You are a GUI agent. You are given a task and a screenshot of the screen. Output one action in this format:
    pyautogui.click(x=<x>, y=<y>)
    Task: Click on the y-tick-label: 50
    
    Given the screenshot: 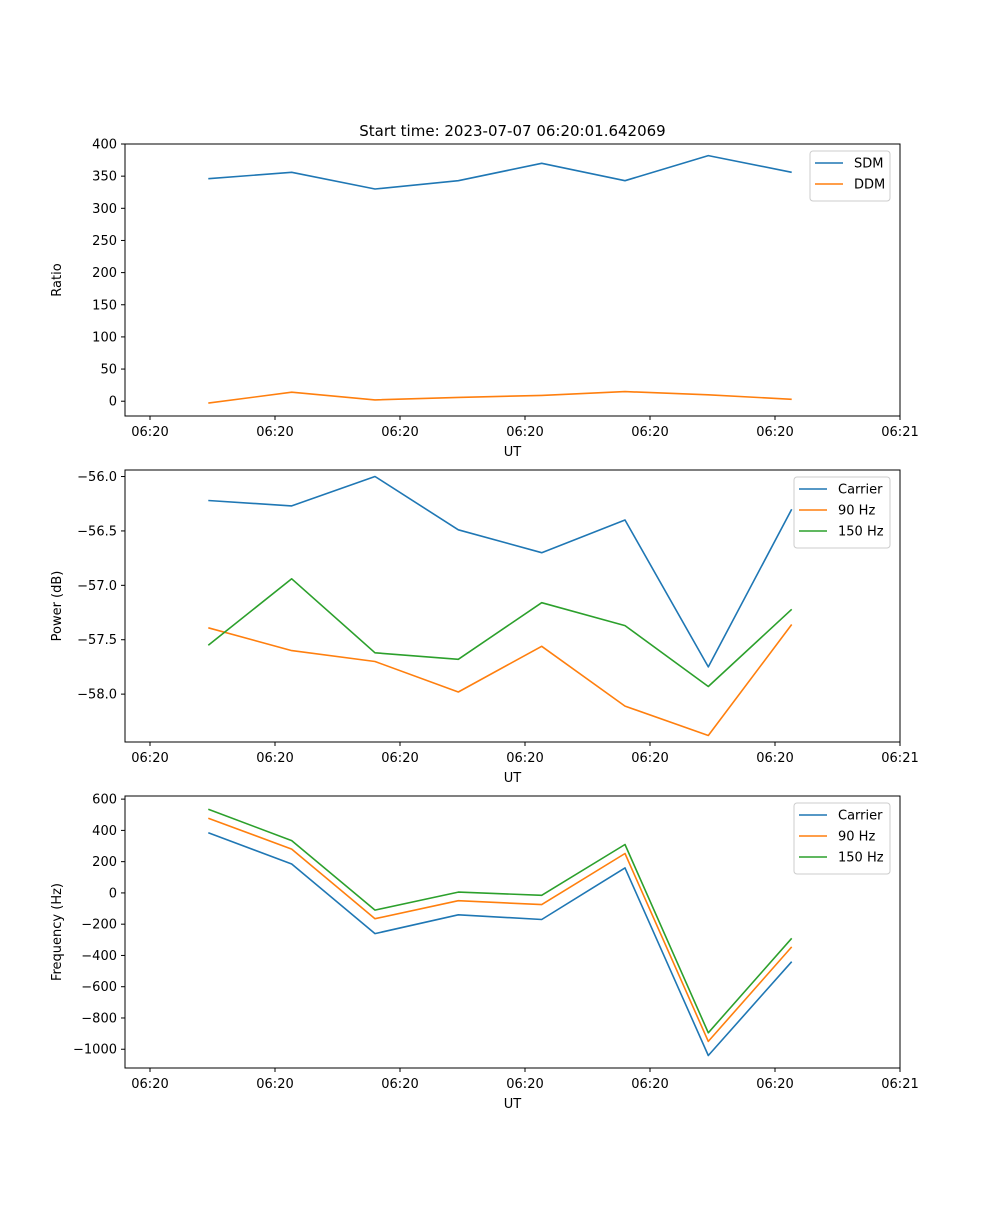 What is the action you would take?
    pyautogui.click(x=108, y=370)
    